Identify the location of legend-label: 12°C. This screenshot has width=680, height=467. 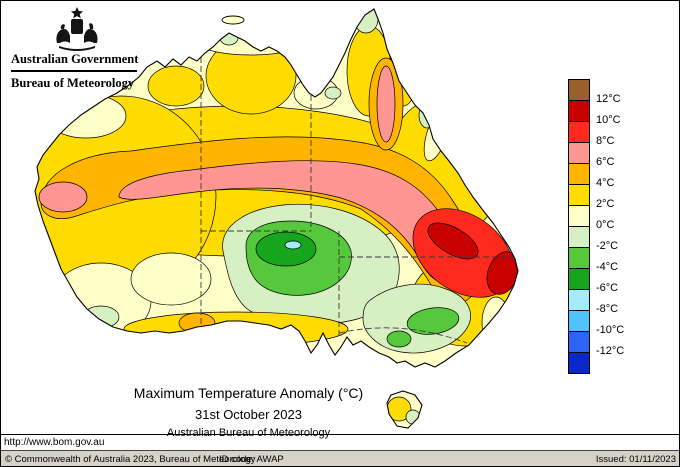
(608, 99).